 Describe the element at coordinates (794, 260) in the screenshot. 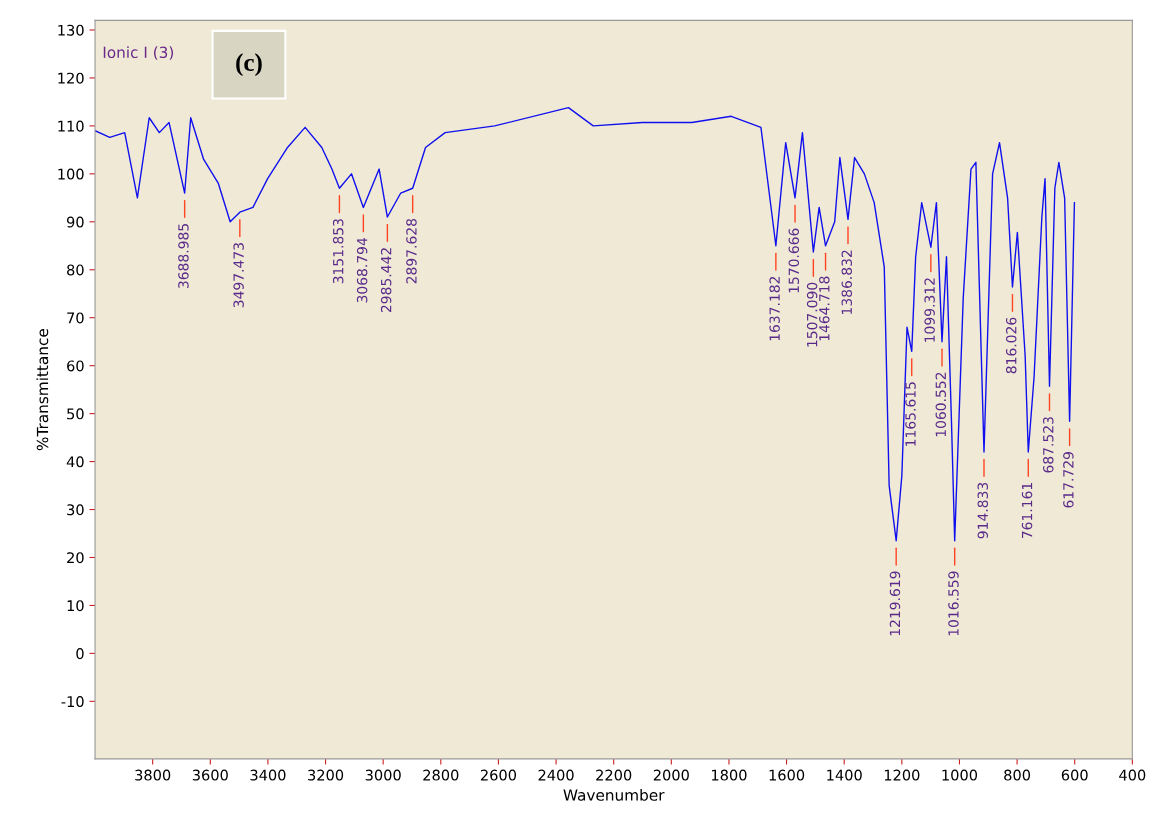

I see `annotation: 1570.666` at that location.